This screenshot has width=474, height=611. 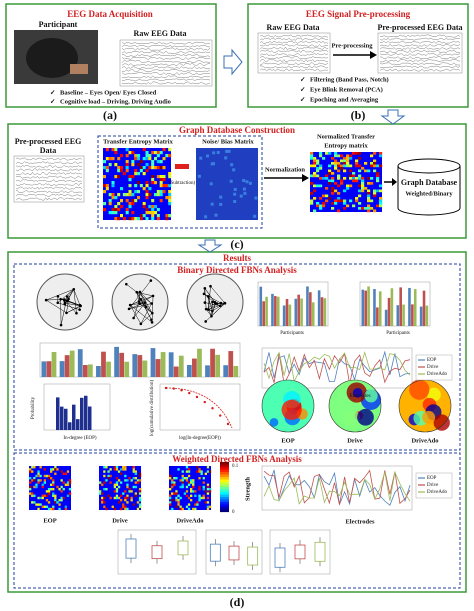 What do you see at coordinates (285, 169) in the screenshot?
I see `label: Normalization` at bounding box center [285, 169].